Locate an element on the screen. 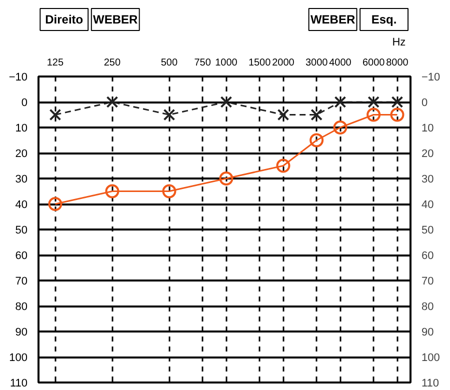 The width and height of the screenshot is (450, 390). y-tick-label: 70 is located at coordinates (21, 282).